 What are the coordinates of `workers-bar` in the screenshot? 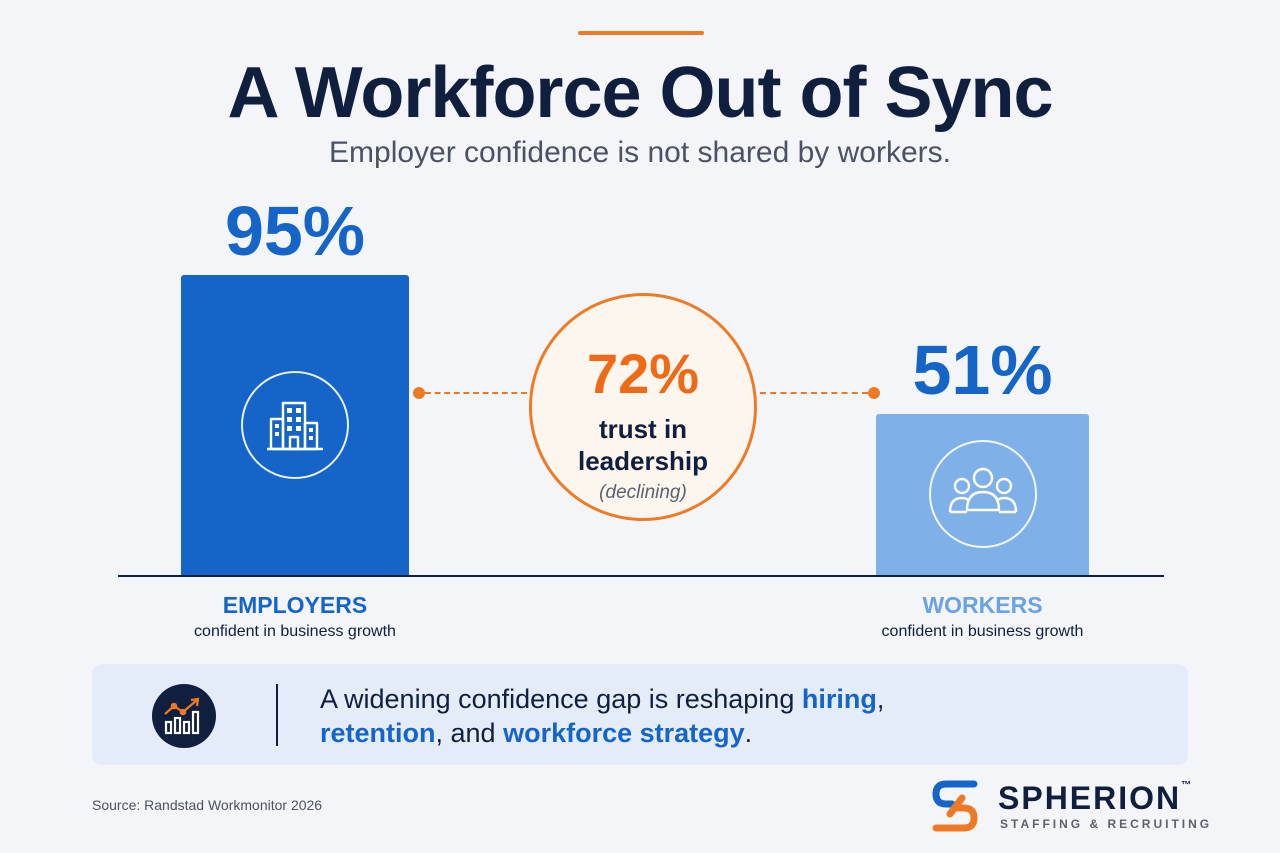 It's located at (982, 494).